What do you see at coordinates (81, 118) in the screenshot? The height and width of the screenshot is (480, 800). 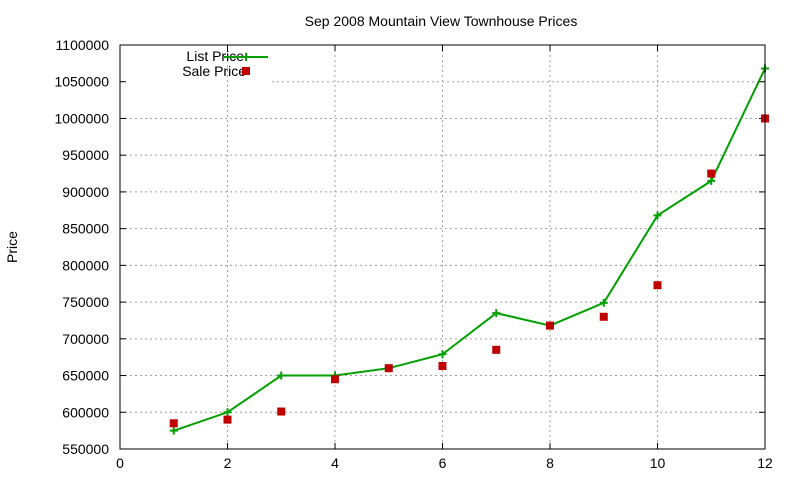 I see `y-tick-label: 1000000` at bounding box center [81, 118].